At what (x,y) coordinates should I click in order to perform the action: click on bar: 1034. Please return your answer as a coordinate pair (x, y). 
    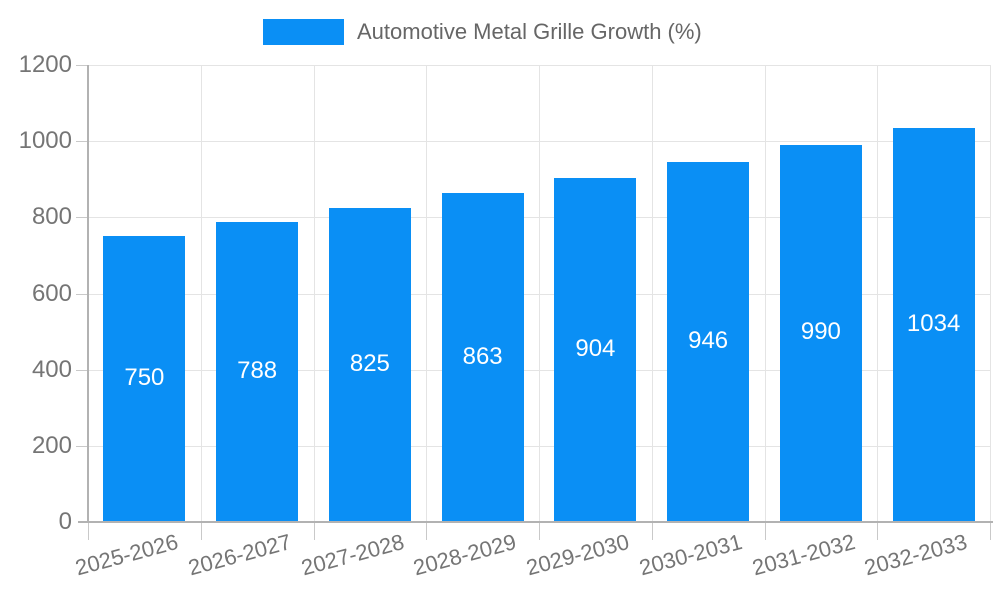
    Looking at the image, I should click on (933, 325).